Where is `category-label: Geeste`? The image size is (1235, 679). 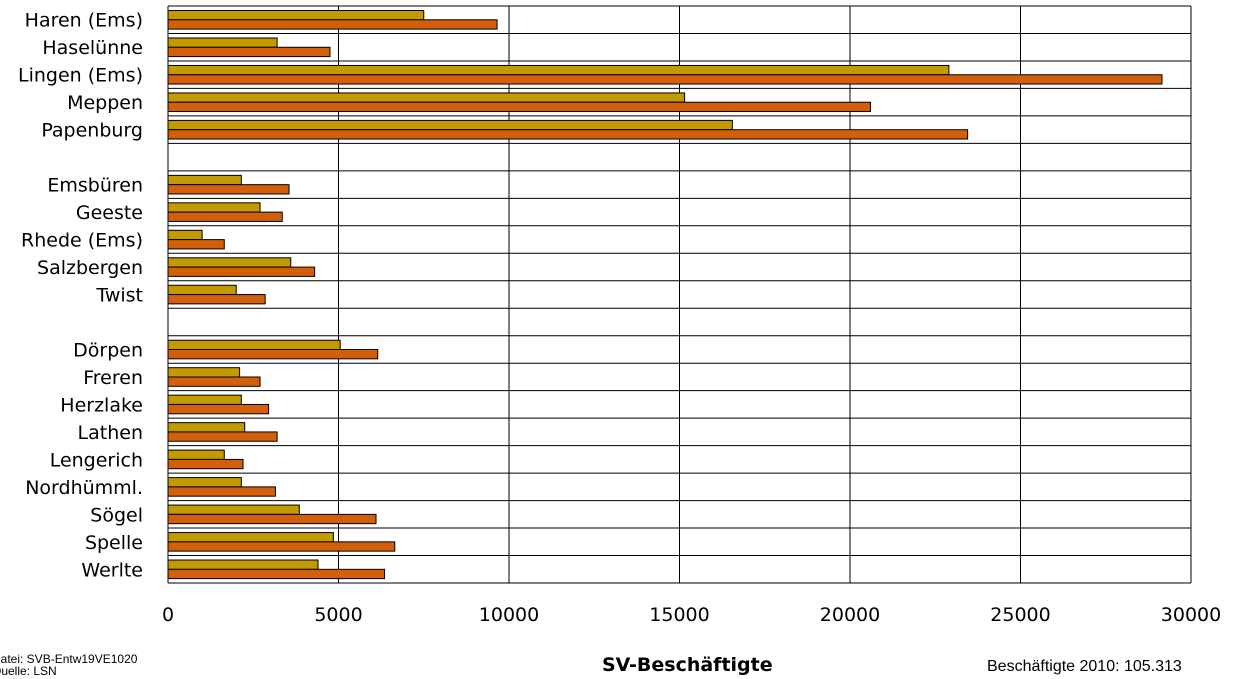
category-label: Geeste is located at coordinates (109, 213).